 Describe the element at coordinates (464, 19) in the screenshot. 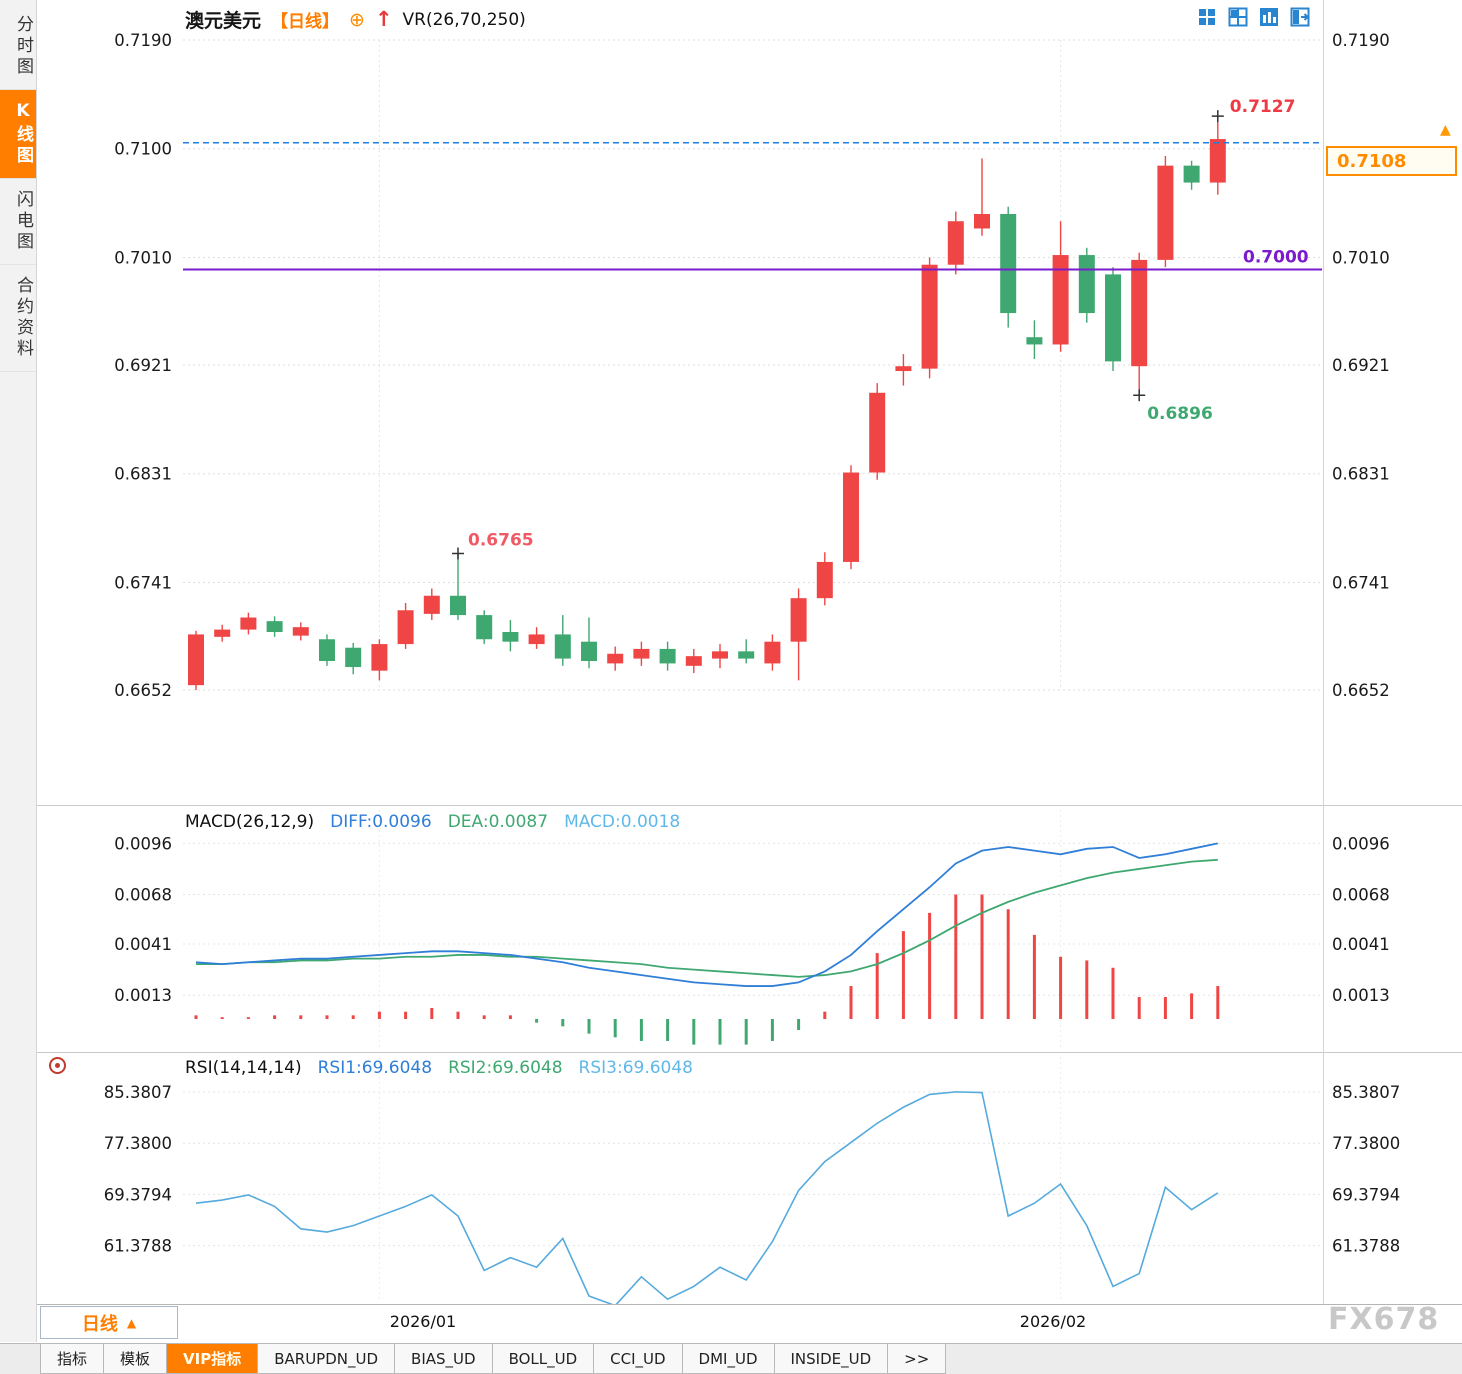

I see `overlay-indicator-label: VR(26,70,250)` at that location.